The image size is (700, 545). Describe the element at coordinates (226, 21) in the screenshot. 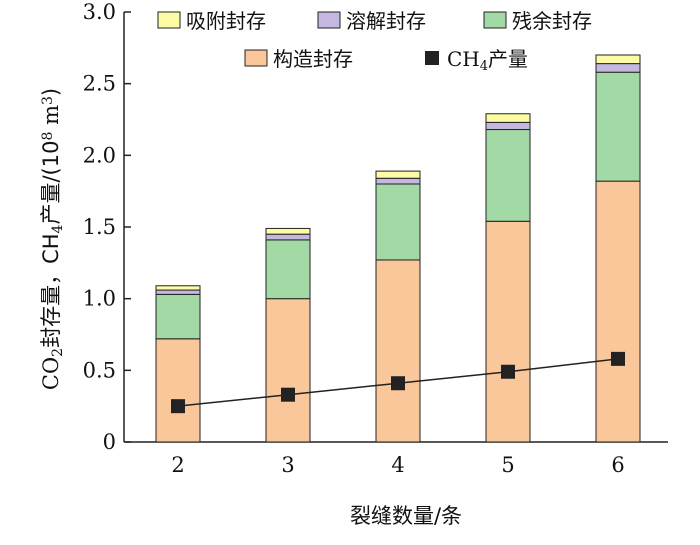

I see `legend-label-adsorption: 吸附封存` at that location.